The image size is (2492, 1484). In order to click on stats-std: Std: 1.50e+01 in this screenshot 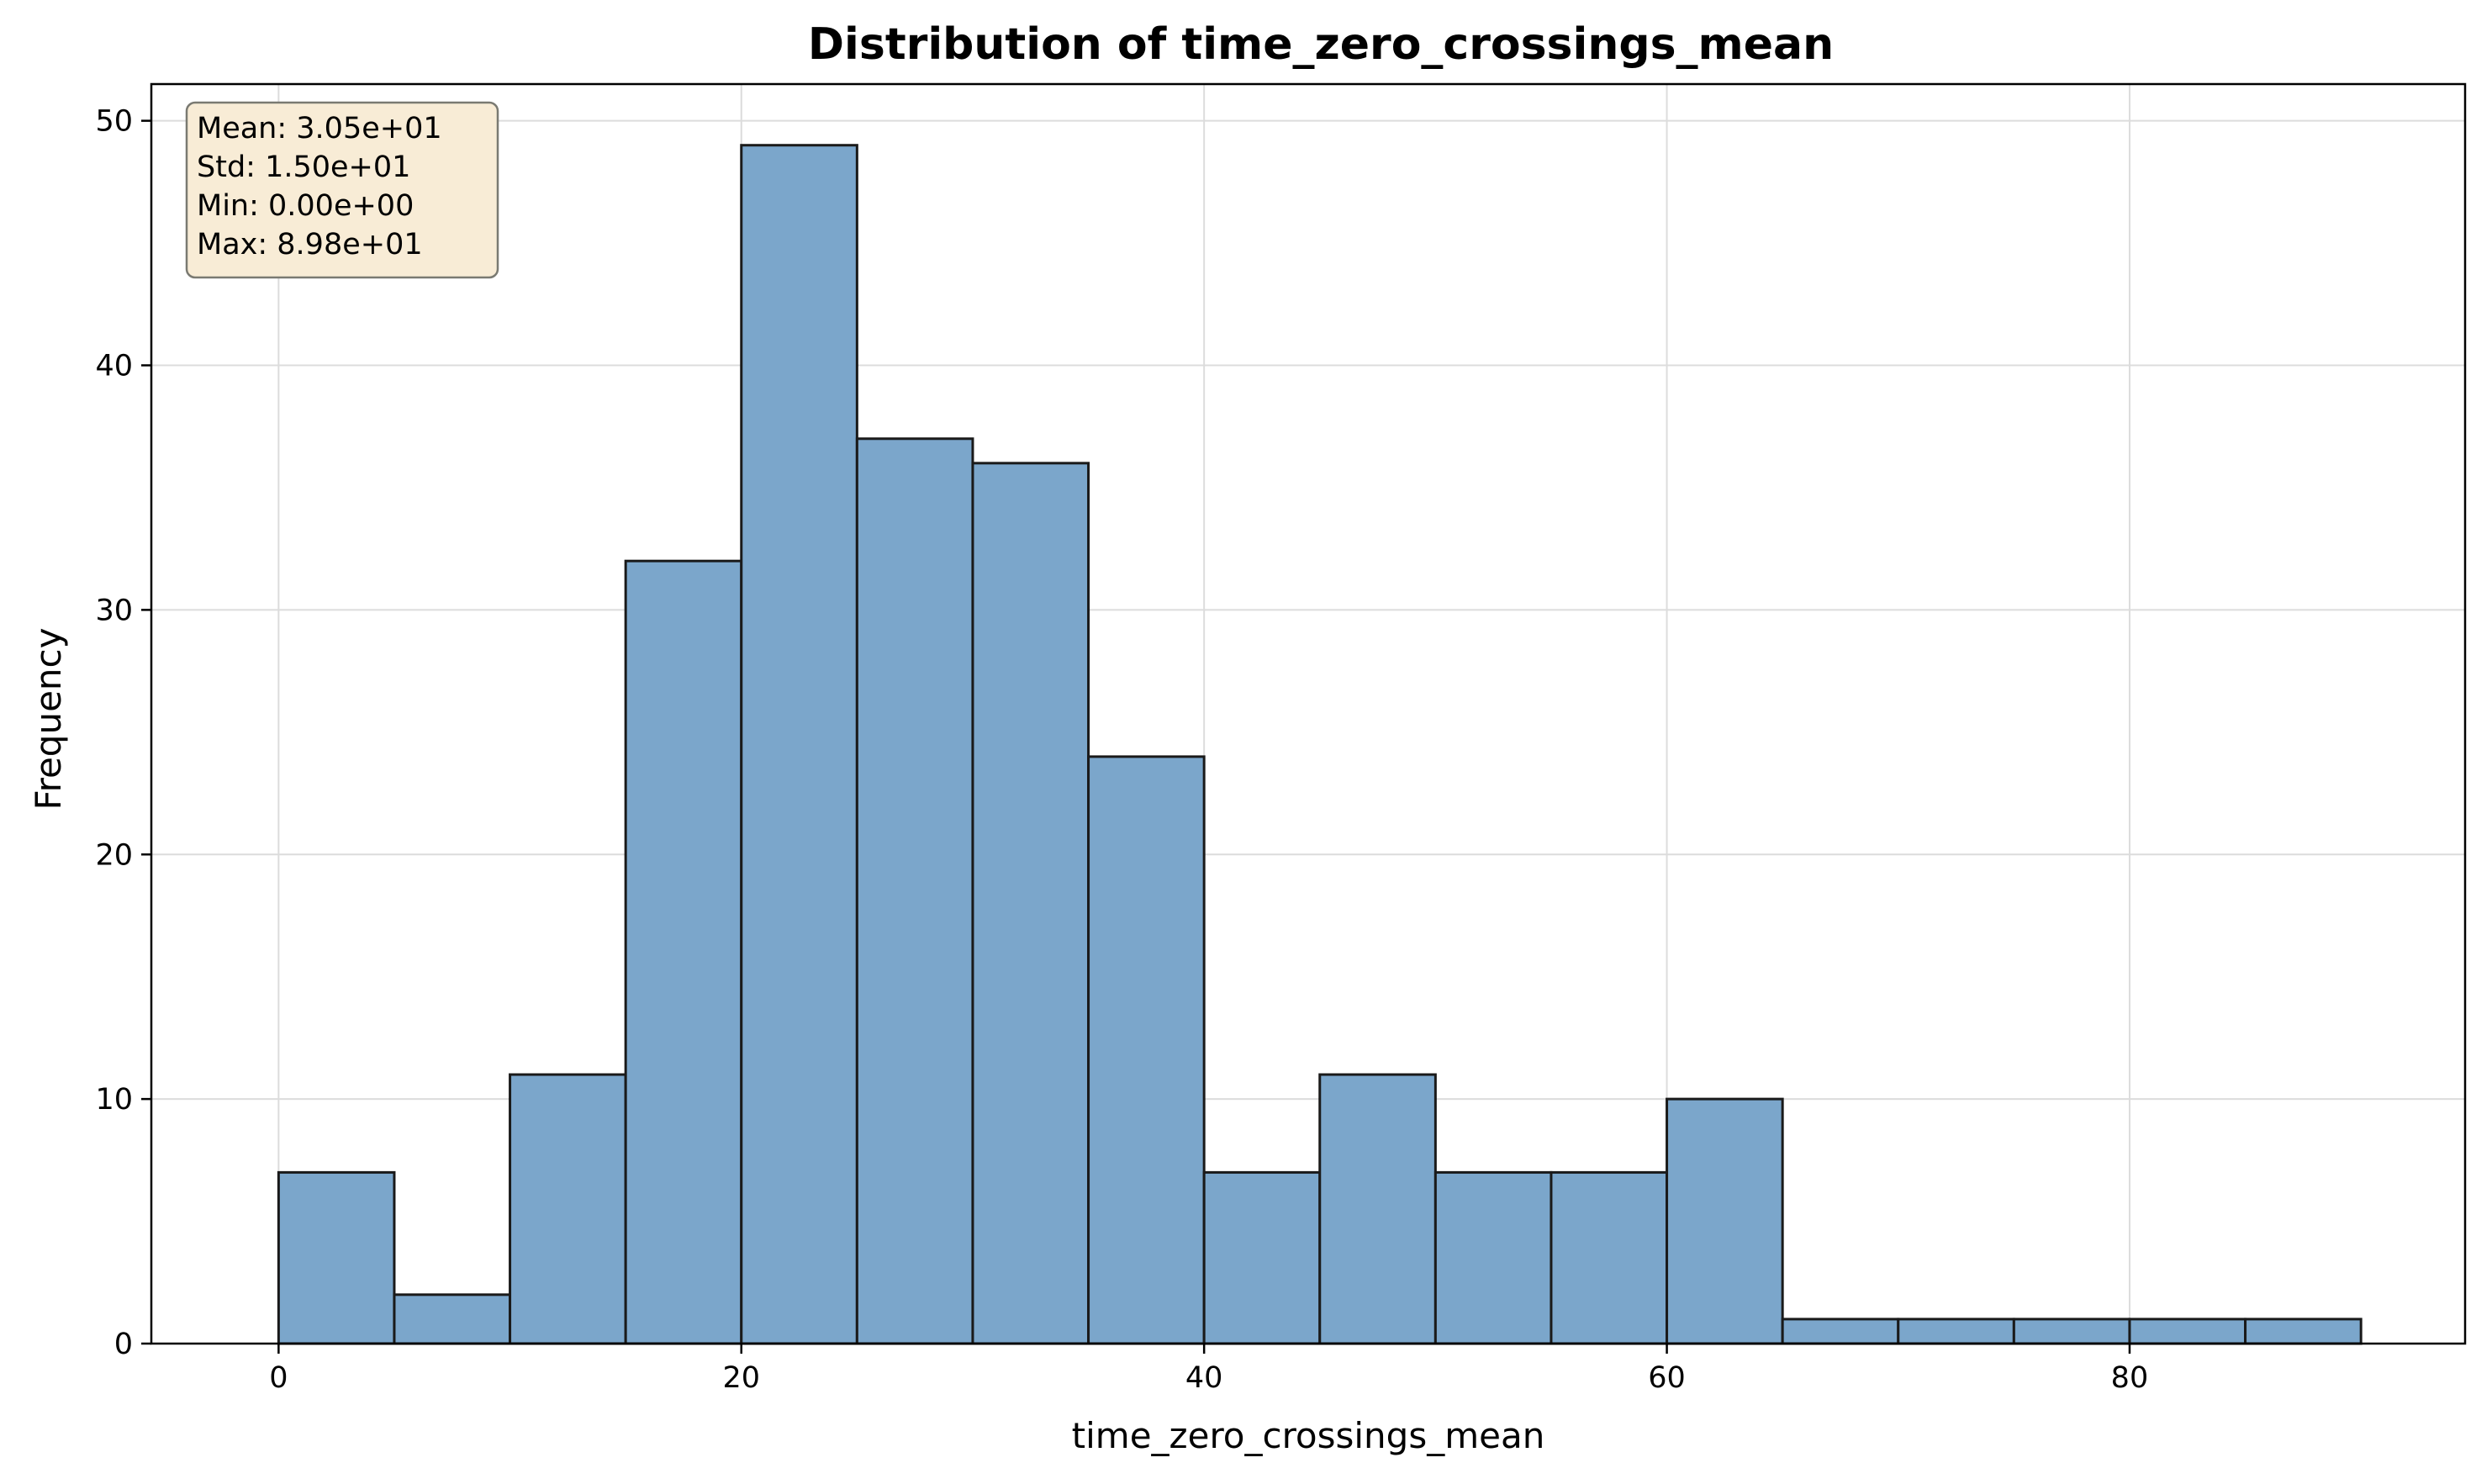, I will do `click(303, 167)`.